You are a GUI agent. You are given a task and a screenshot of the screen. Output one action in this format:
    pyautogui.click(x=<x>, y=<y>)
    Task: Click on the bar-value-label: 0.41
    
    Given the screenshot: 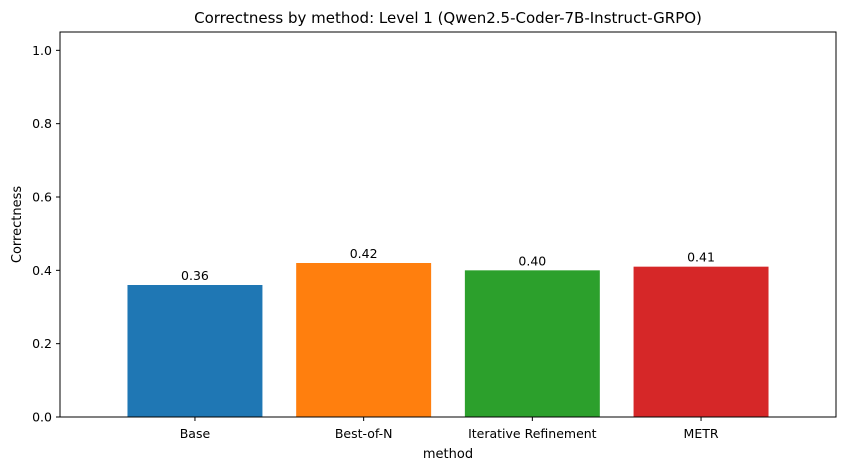 What is the action you would take?
    pyautogui.click(x=701, y=257)
    